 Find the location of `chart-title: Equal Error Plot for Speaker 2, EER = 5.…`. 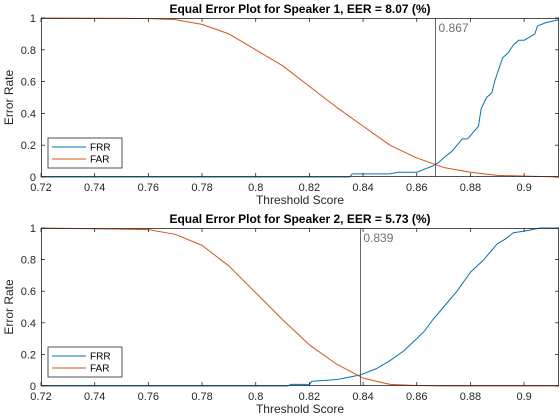

chart-title: Equal Error Plot for Speaker 2, EER = 5.… is located at coordinates (299, 219).